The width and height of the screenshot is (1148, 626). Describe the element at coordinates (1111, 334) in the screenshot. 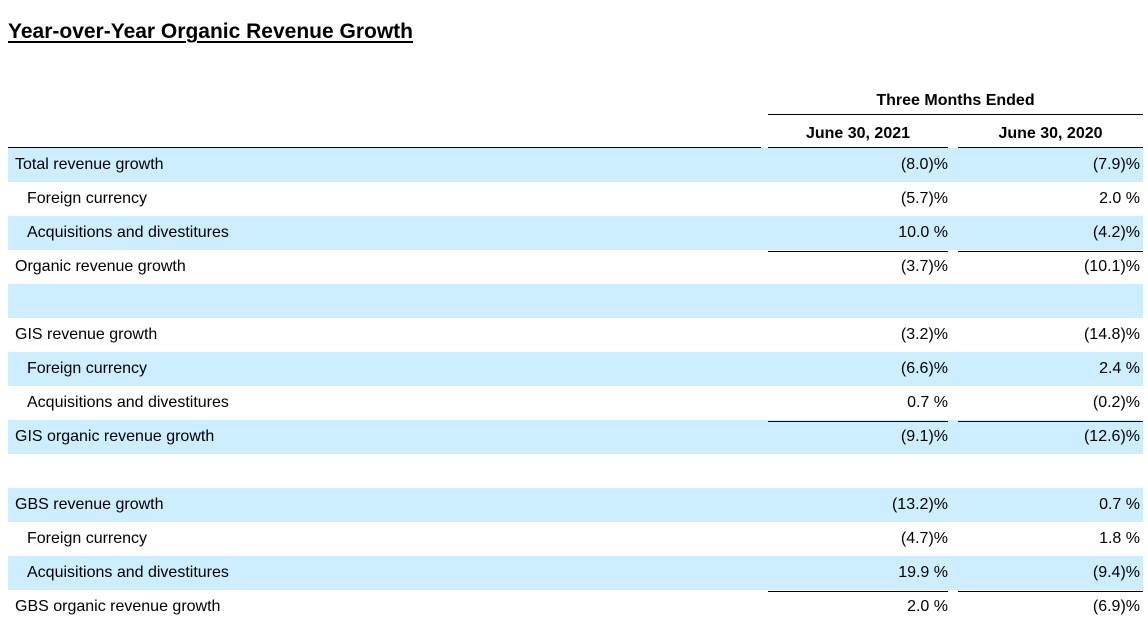

I see `value-2020: (14.8)%` at that location.